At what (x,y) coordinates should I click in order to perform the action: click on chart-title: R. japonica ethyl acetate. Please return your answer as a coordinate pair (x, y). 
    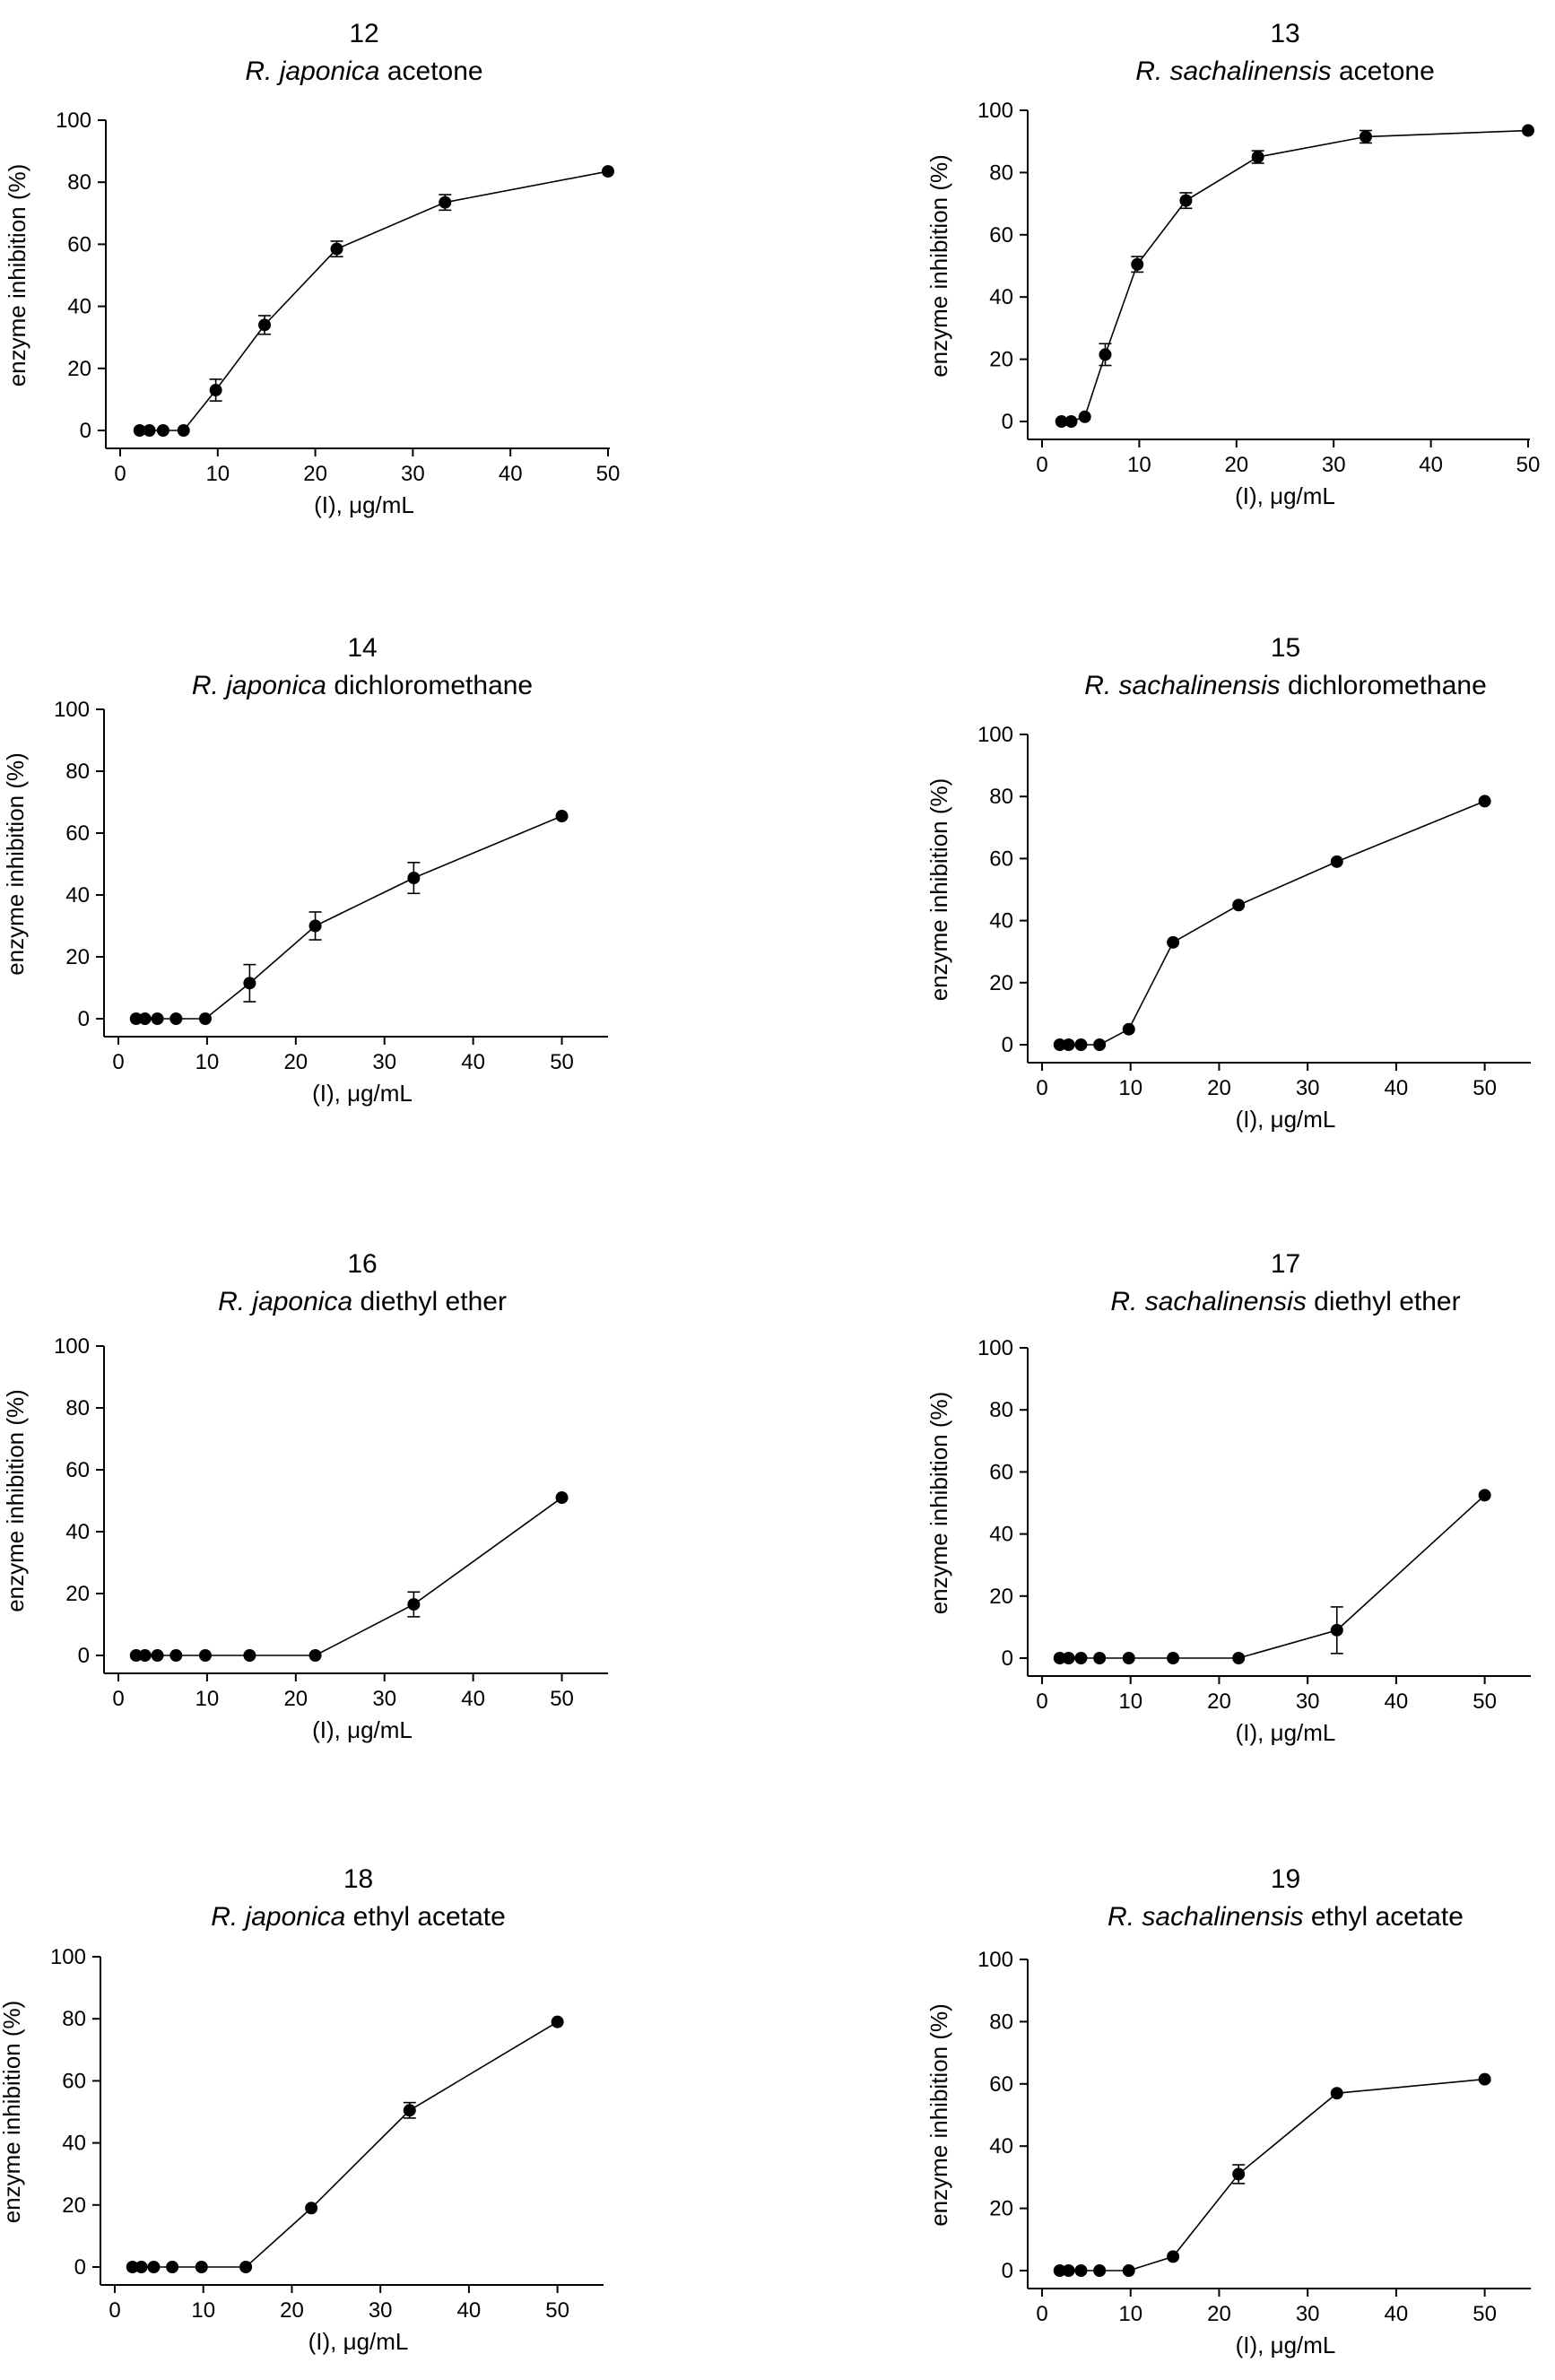
    Looking at the image, I should click on (358, 1917).